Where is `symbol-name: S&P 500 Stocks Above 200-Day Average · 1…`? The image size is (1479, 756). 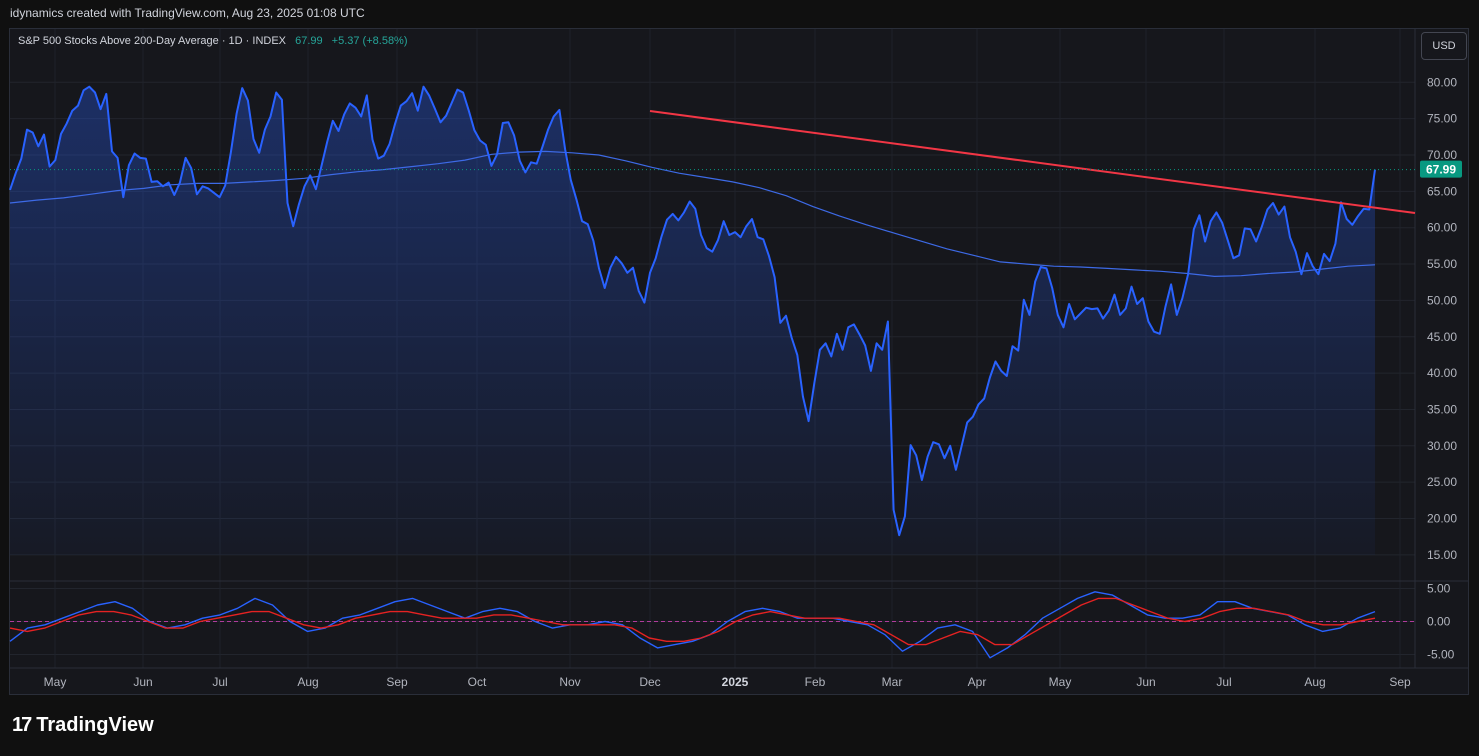 symbol-name: S&P 500 Stocks Above 200-Day Average · 1… is located at coordinates (152, 41).